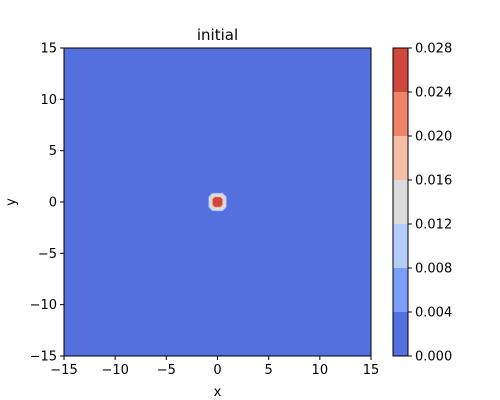 The image size is (500, 400). What do you see at coordinates (166, 370) in the screenshot?
I see `x-tick-label: −5` at bounding box center [166, 370].